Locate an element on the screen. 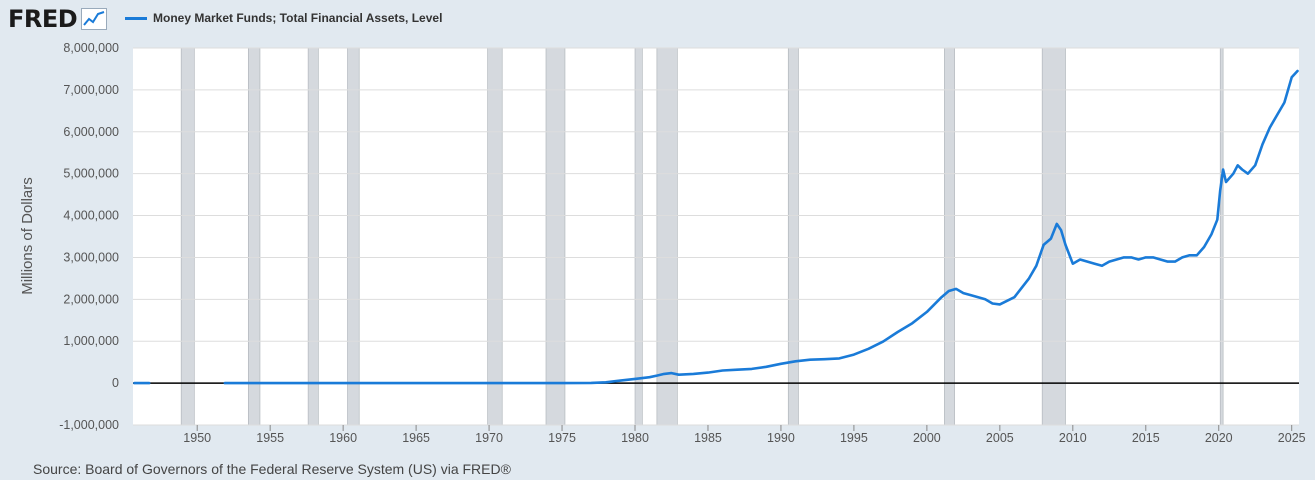 The width and height of the screenshot is (1315, 480). y-tick-label: 7,000,000 is located at coordinates (91, 90).